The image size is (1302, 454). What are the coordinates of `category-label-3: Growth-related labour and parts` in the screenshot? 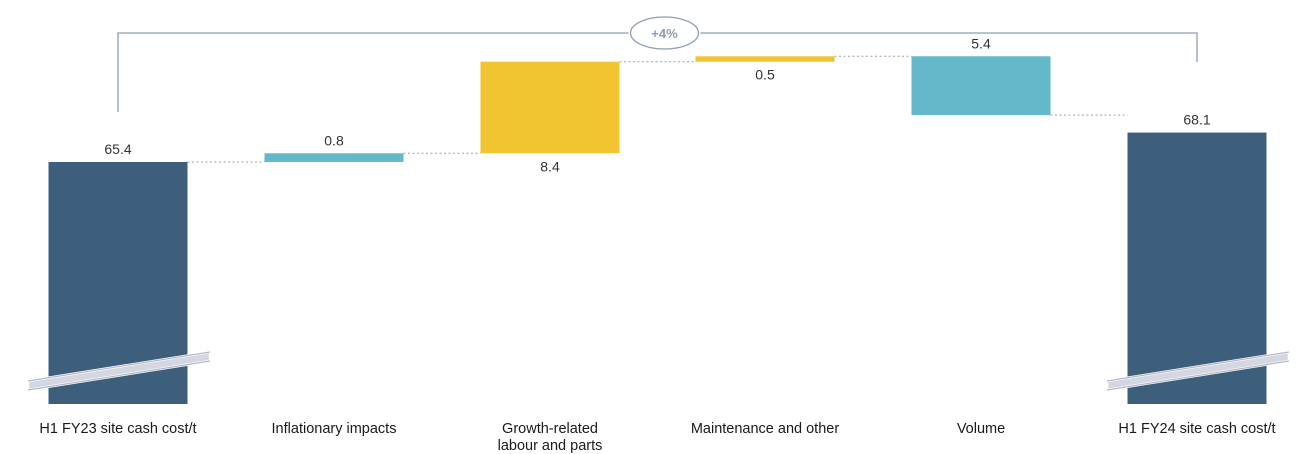 It's located at (550, 437).